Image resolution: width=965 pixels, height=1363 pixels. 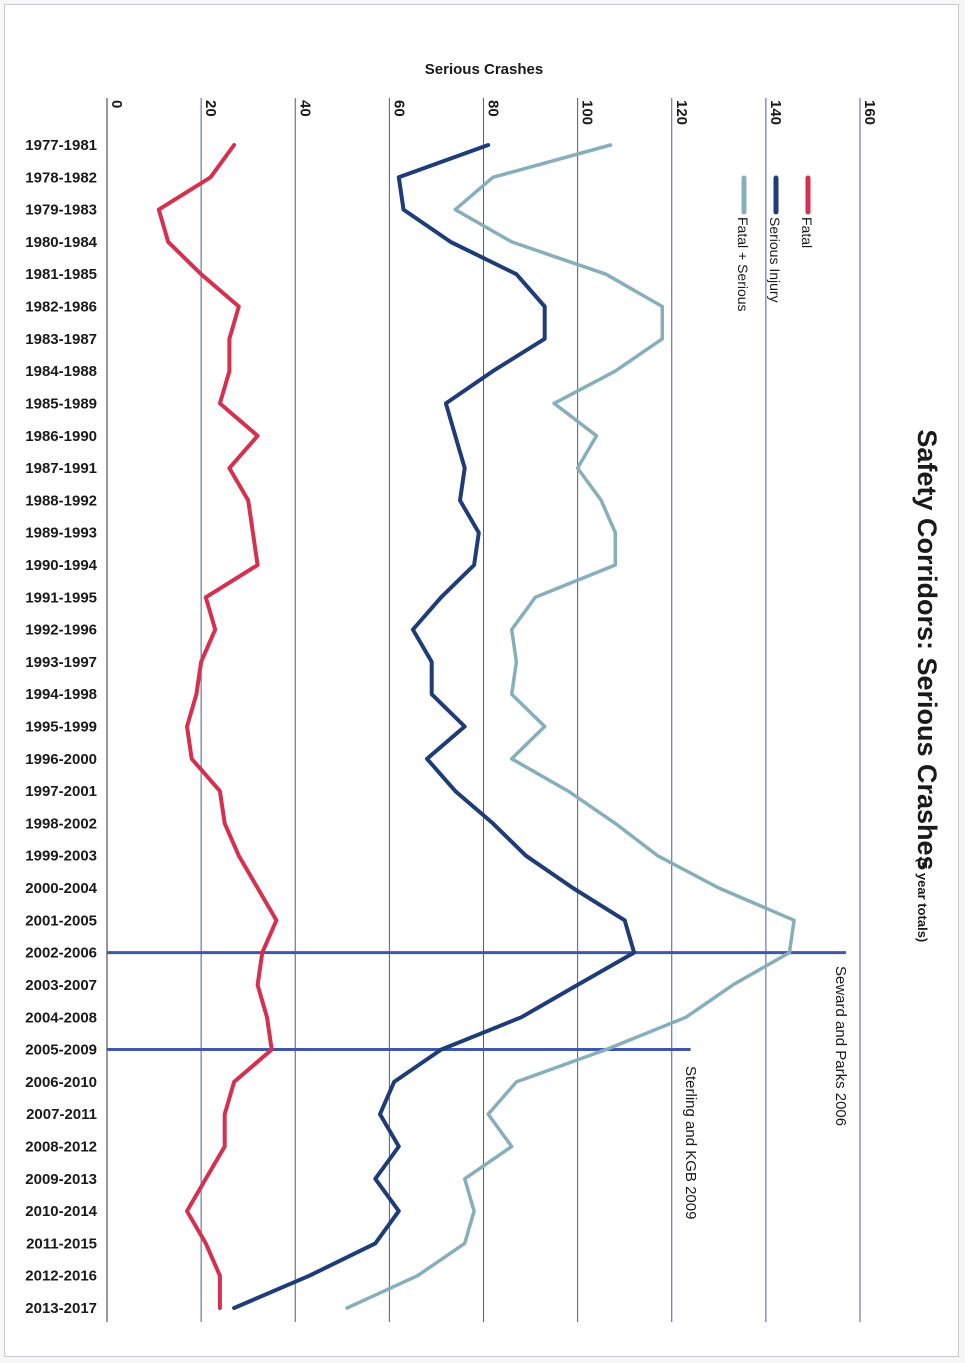 What do you see at coordinates (775, 112) in the screenshot?
I see `y-tick-label: 140` at bounding box center [775, 112].